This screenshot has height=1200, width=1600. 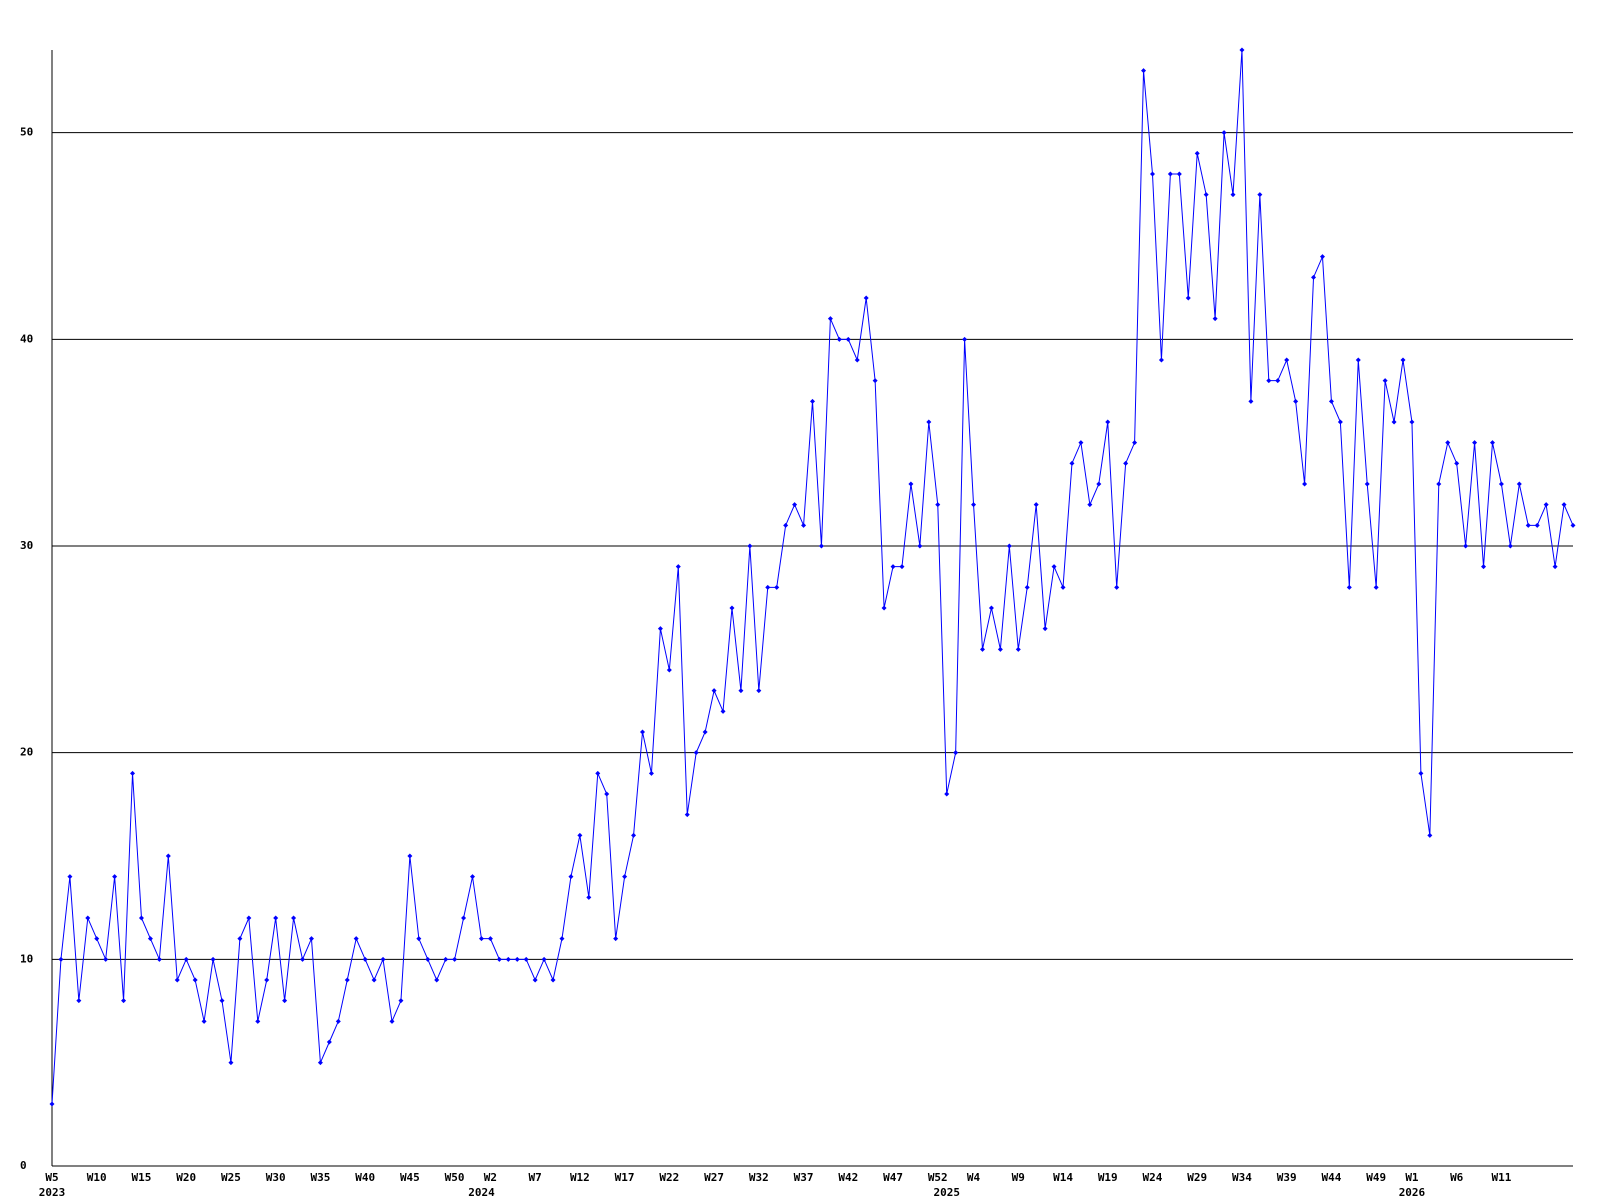 What do you see at coordinates (1412, 1177) in the screenshot?
I see `x-tick-label: W1` at bounding box center [1412, 1177].